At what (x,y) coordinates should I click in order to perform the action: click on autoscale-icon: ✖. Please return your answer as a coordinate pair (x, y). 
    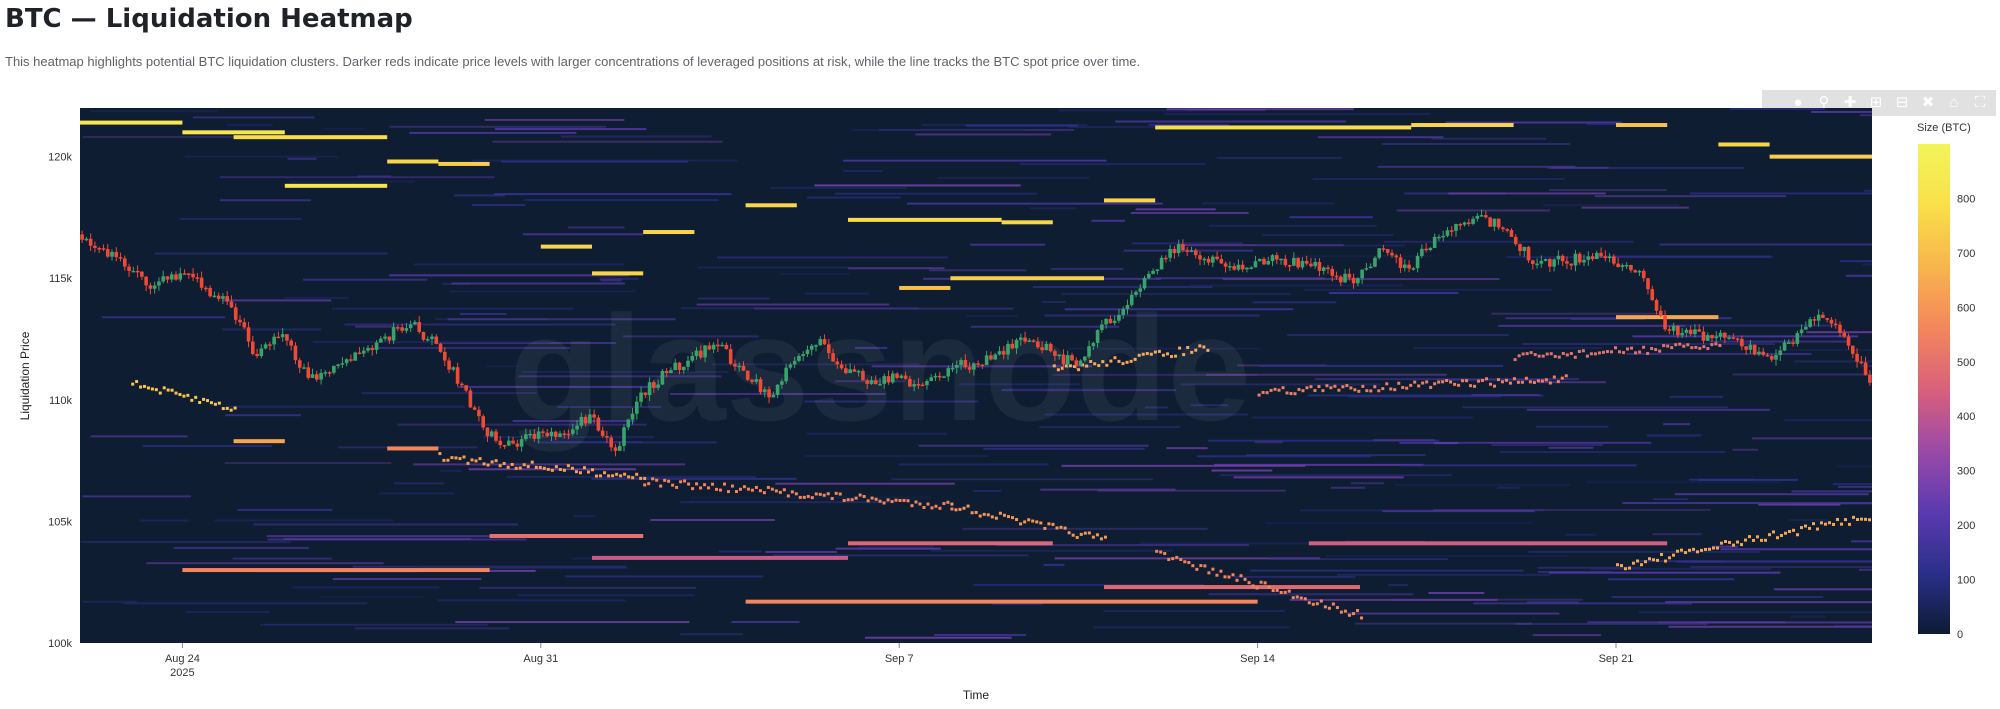
    Looking at the image, I should click on (1928, 102).